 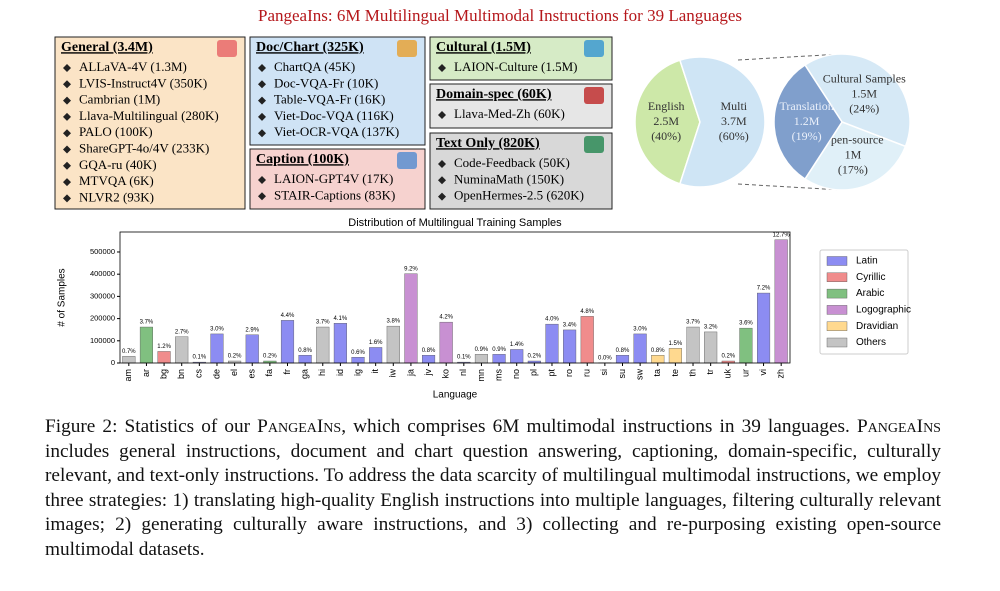 What do you see at coordinates (376, 343) in the screenshot?
I see `value-label: 1.6%` at bounding box center [376, 343].